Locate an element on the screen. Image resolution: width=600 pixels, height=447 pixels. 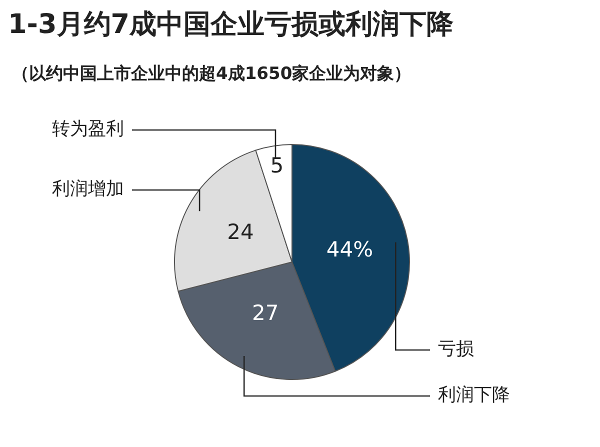
data-label: 5 is located at coordinates (277, 165).